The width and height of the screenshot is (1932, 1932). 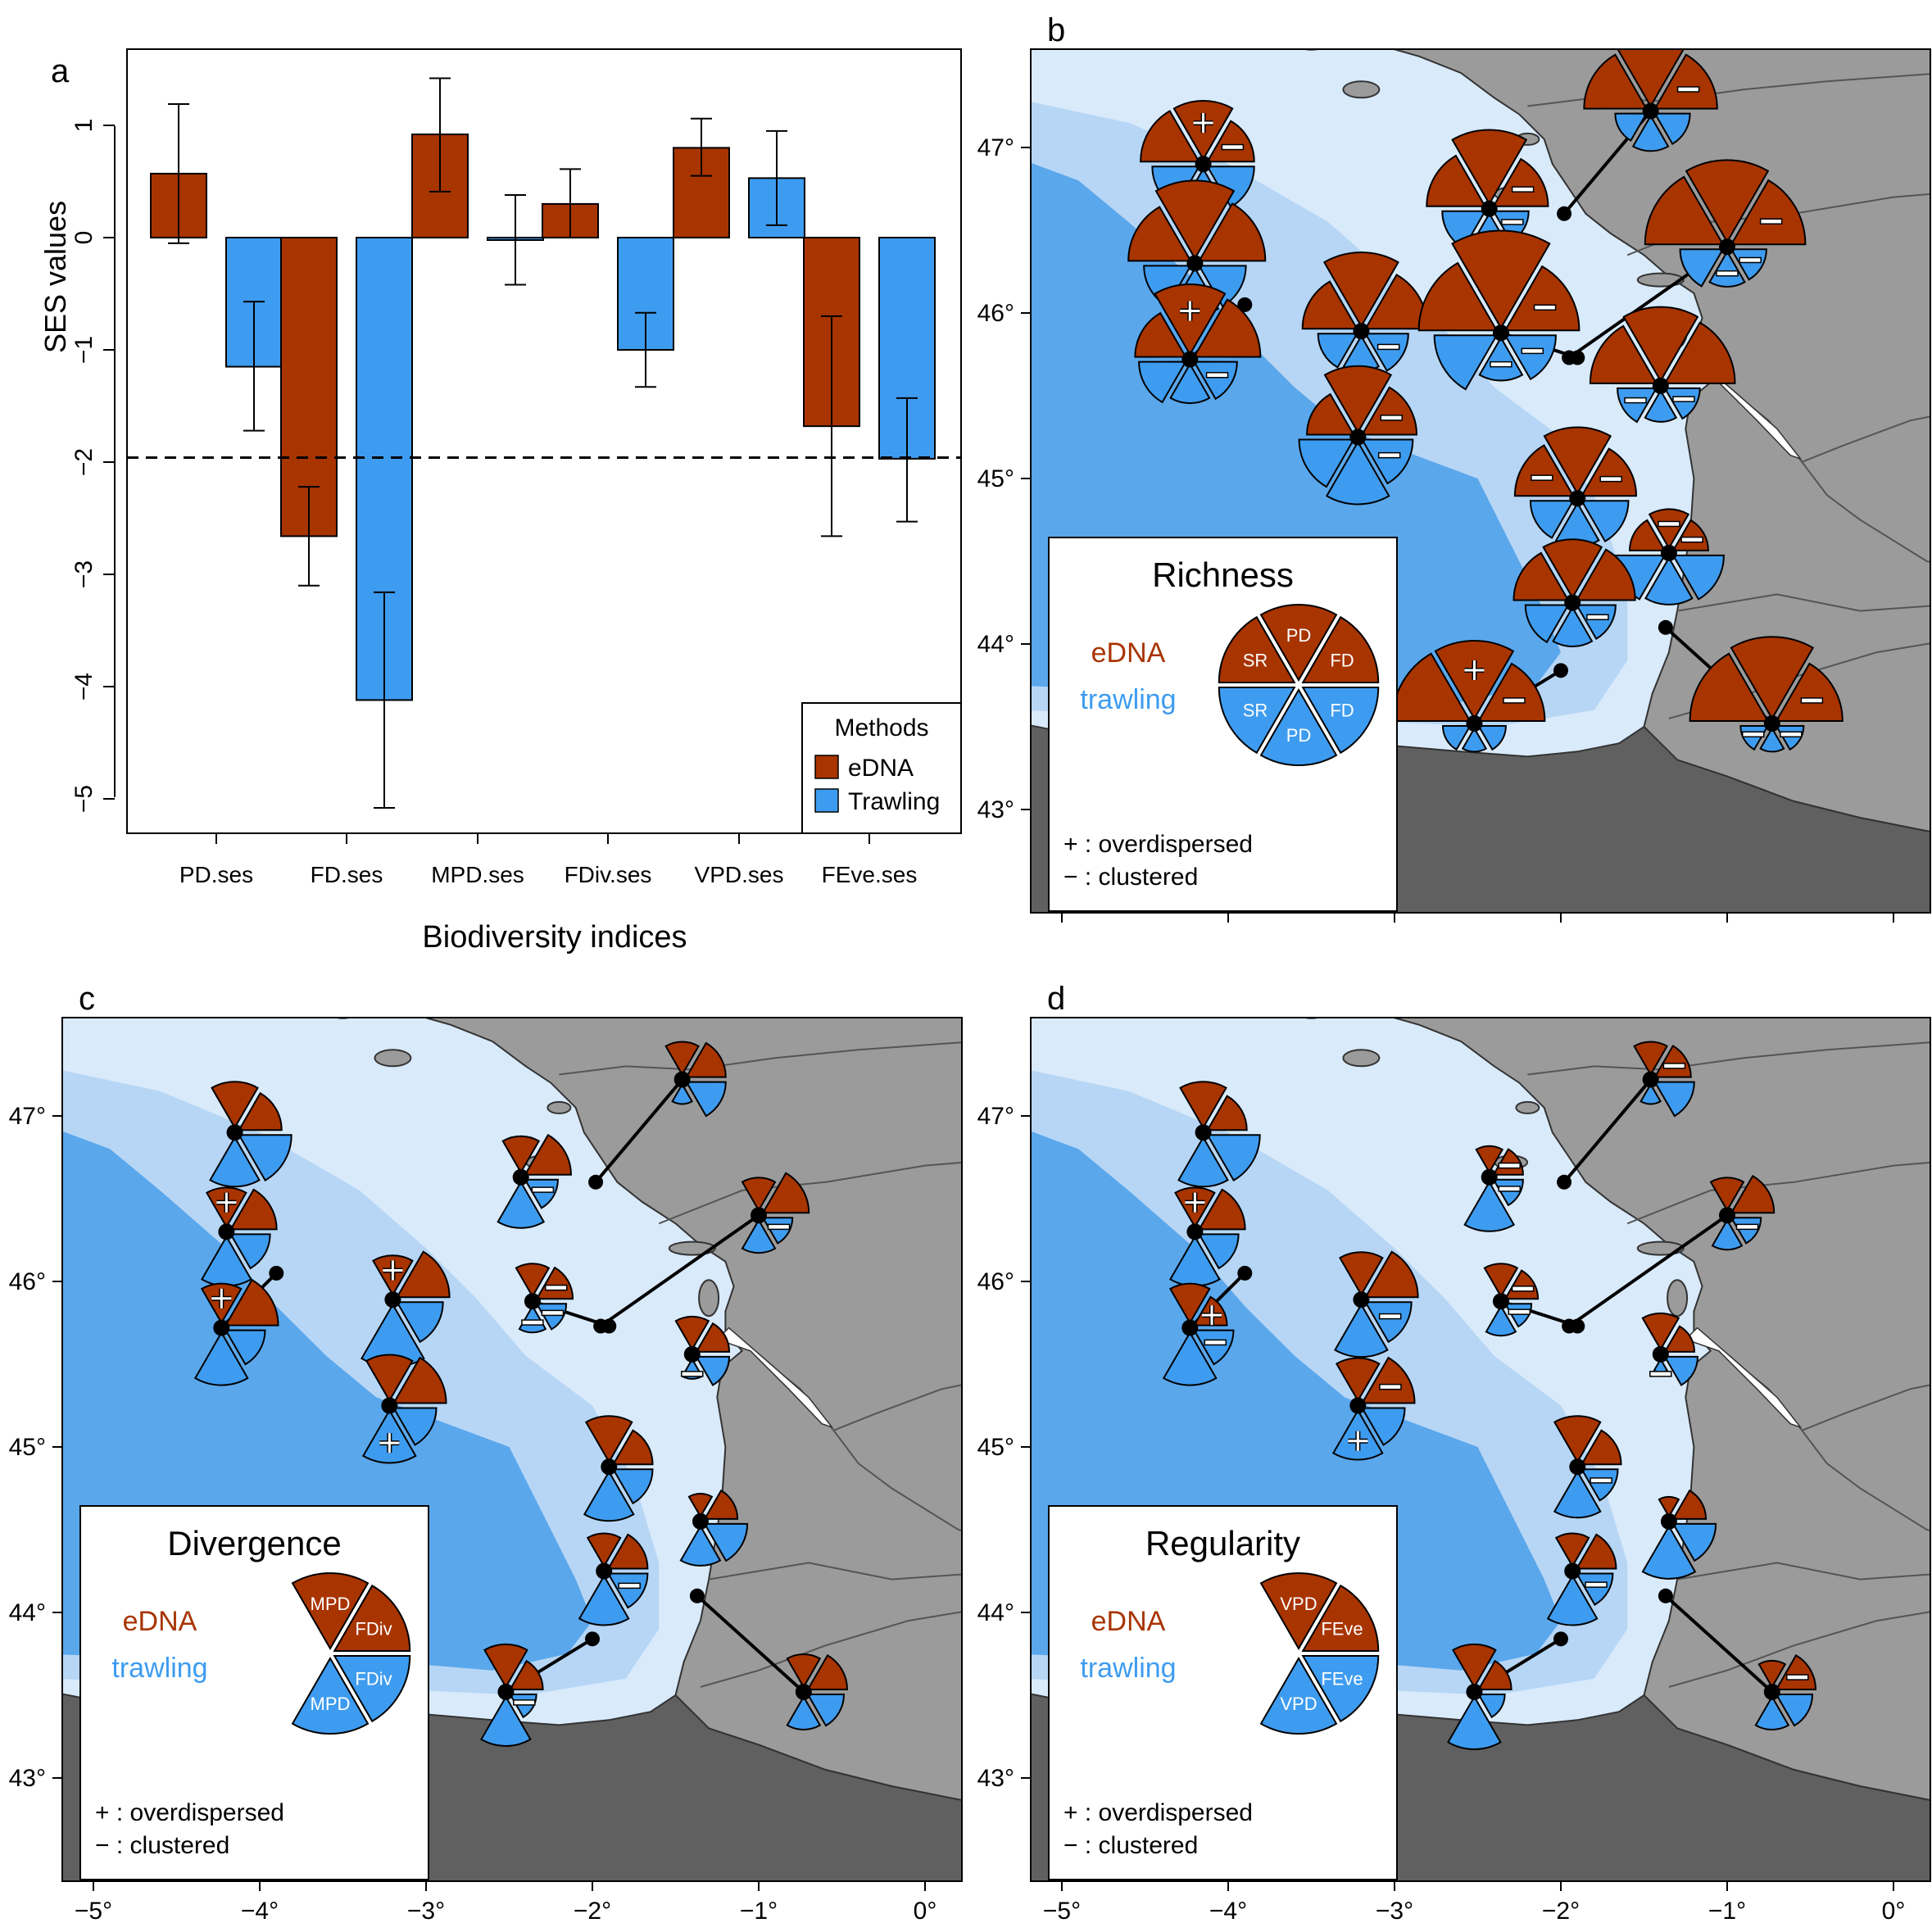 I want to click on legend-wedge-label: FEve, so click(x=1342, y=1679).